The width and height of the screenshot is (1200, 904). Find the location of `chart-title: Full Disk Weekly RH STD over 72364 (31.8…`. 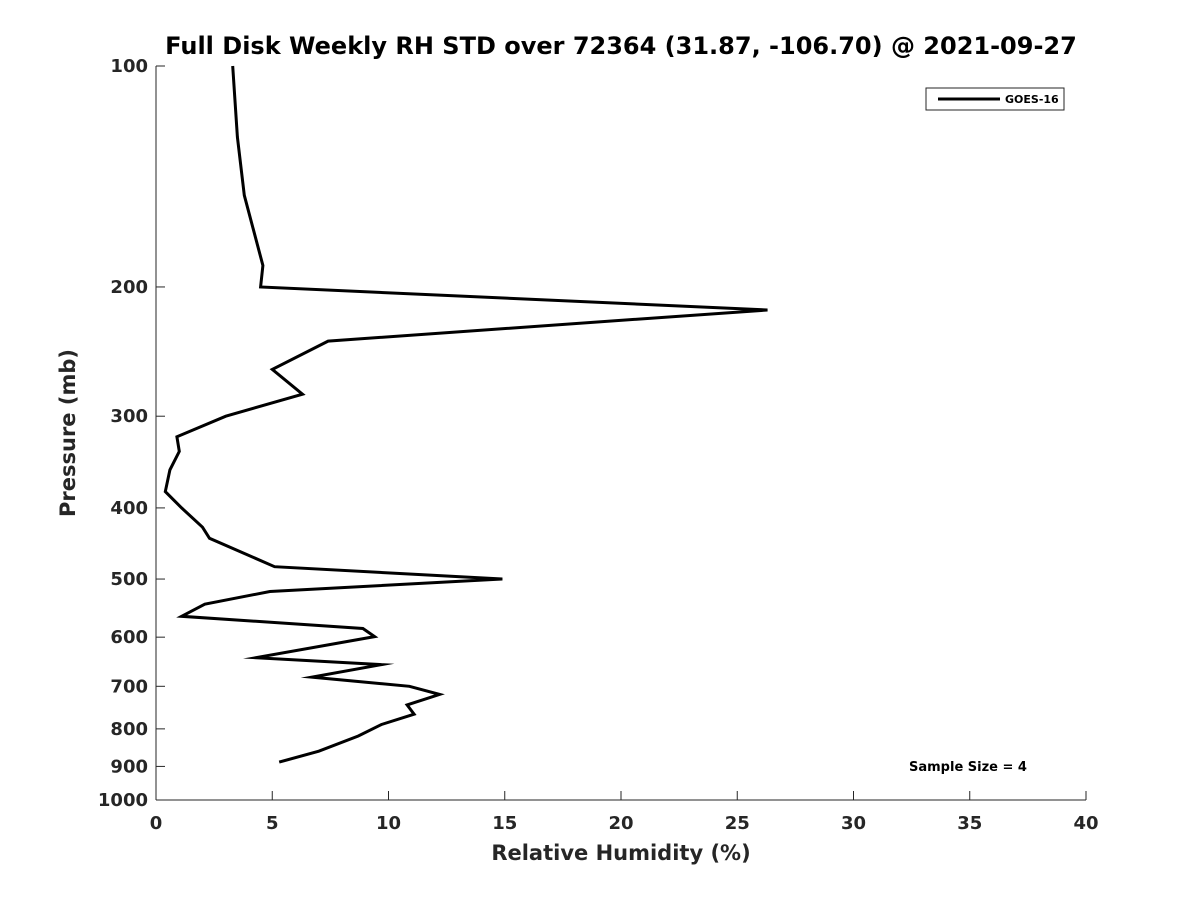

chart-title: Full Disk Weekly RH STD over 72364 (31.8… is located at coordinates (621, 46).